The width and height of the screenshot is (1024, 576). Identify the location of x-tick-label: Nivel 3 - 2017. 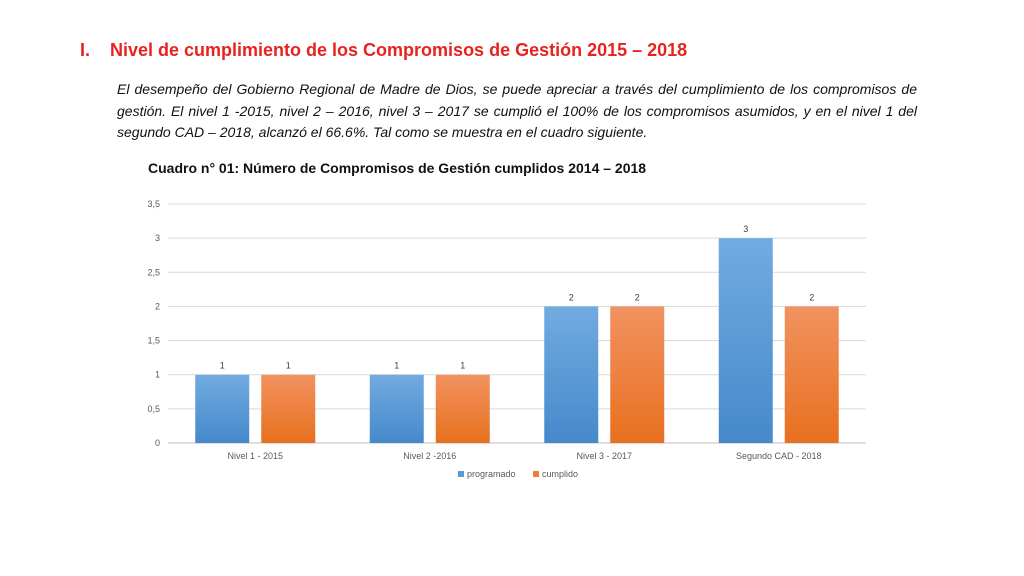
(604, 456).